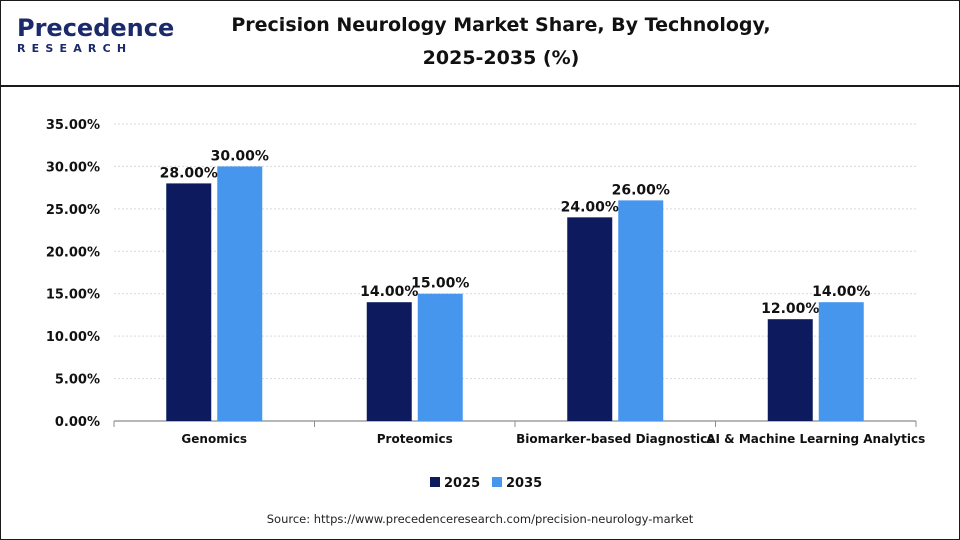 The image size is (960, 540). Describe the element at coordinates (189, 173) in the screenshot. I see `data-label: 28.00%` at that location.